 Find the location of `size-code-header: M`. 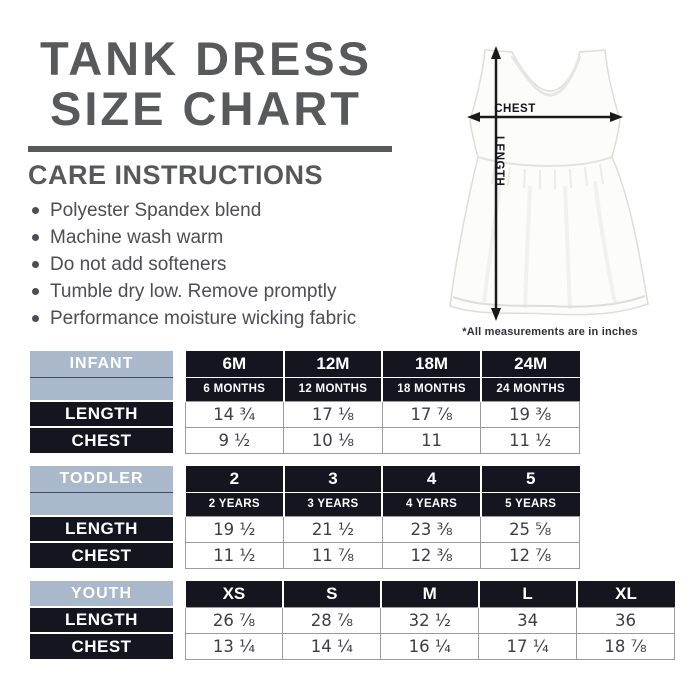

size-code-header: M is located at coordinates (429, 594).